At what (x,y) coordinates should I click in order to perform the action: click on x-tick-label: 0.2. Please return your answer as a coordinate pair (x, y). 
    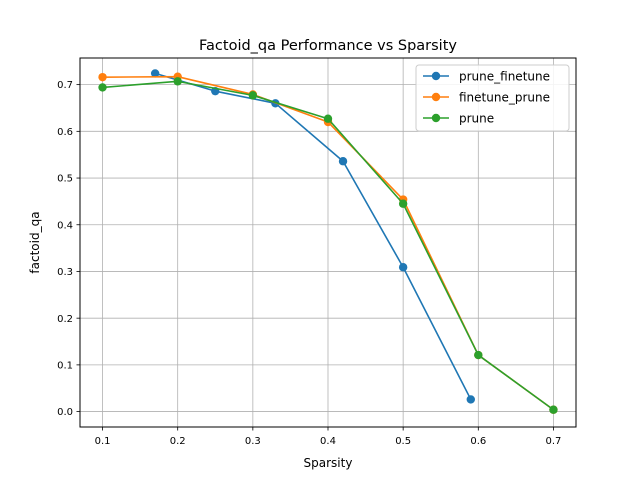
    Looking at the image, I should click on (178, 441).